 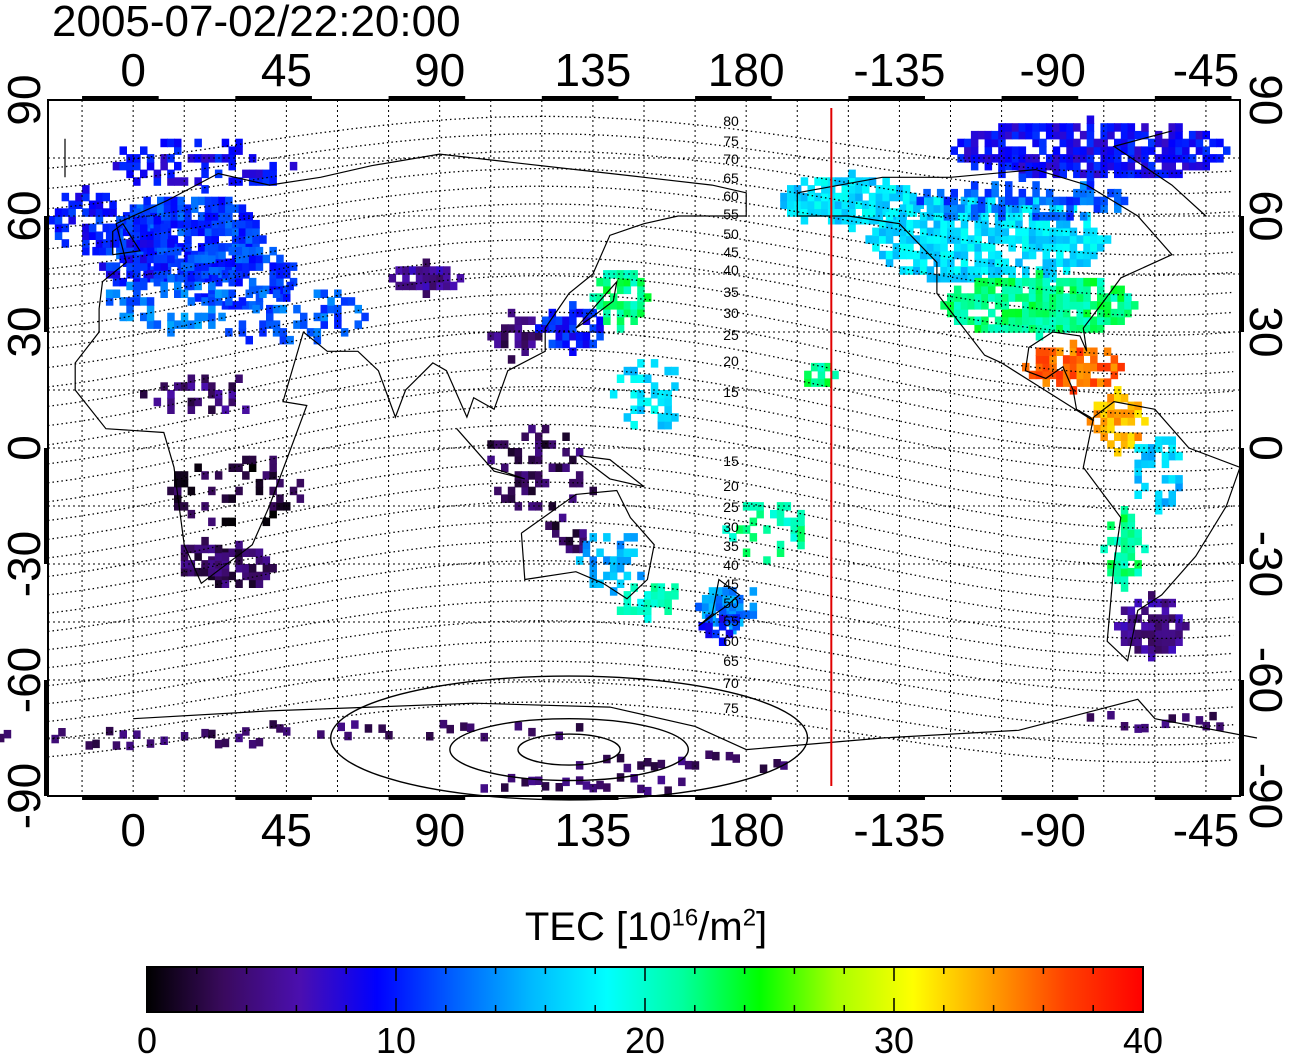 What do you see at coordinates (46, 506) in the screenshot?
I see `frame-segment` at bounding box center [46, 506].